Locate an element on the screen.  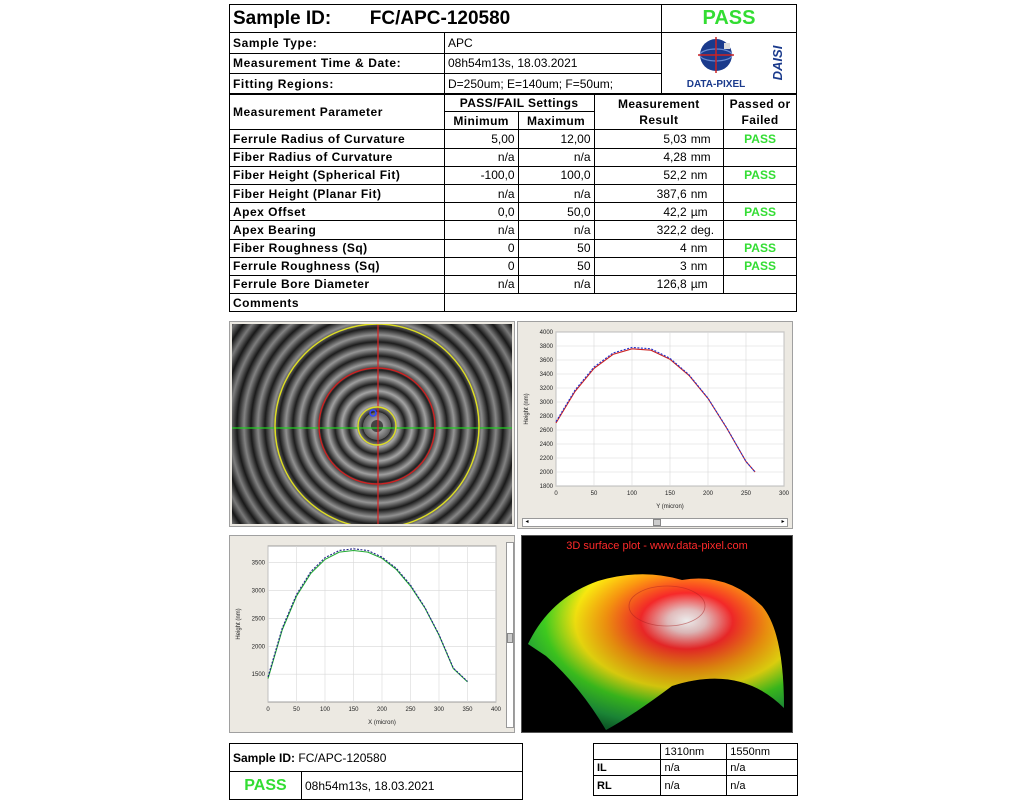
min-value: 5,00 is located at coordinates (481, 139).